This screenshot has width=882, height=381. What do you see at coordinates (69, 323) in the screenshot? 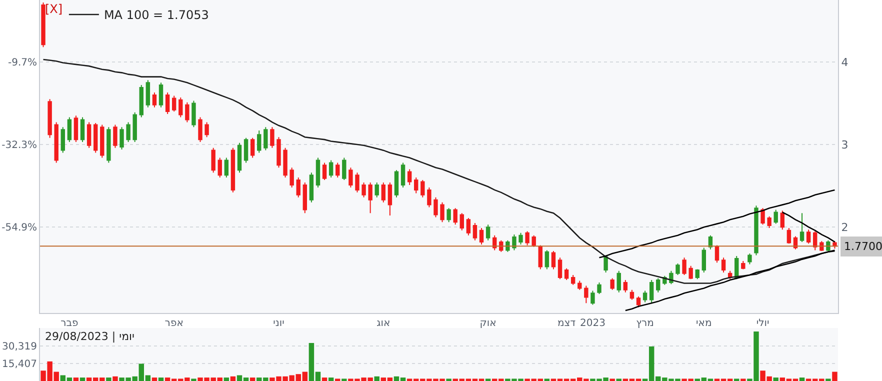
I see `x-tick-label: פבר` at bounding box center [69, 323].